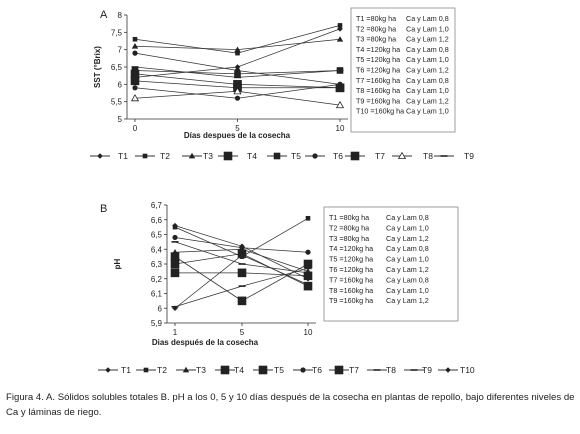 This screenshot has height=434, width=580. Describe the element at coordinates (378, 49) in the screenshot. I see `legend-treatment: T4 =120kg ha` at that location.